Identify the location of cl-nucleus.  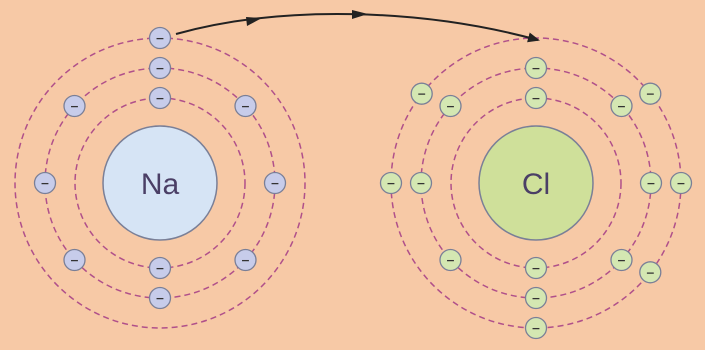
(536, 183).